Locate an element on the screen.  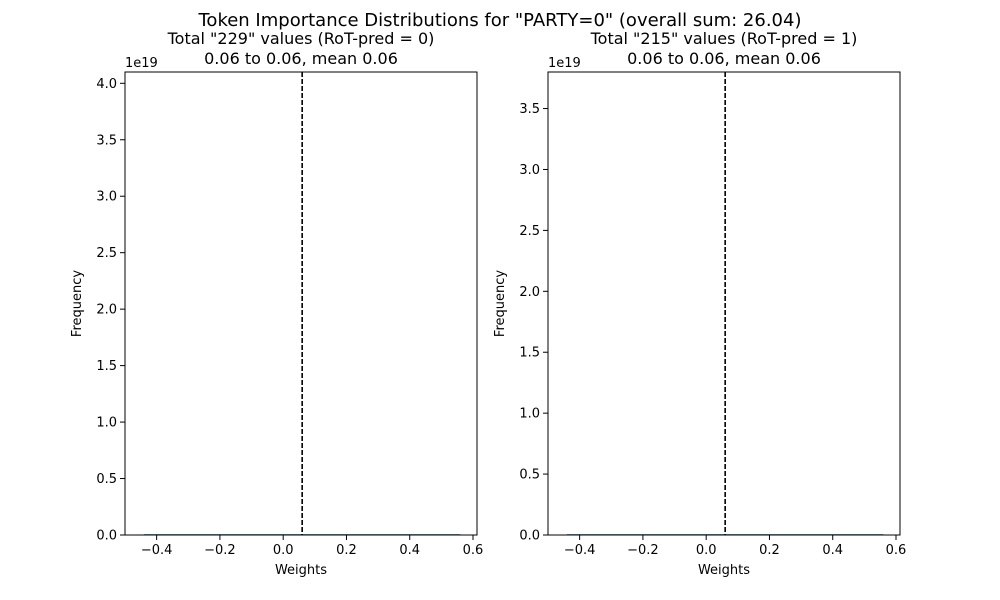
subplot-title-line1: Total "229" values (RoT-pred = 0) is located at coordinates (301, 38).